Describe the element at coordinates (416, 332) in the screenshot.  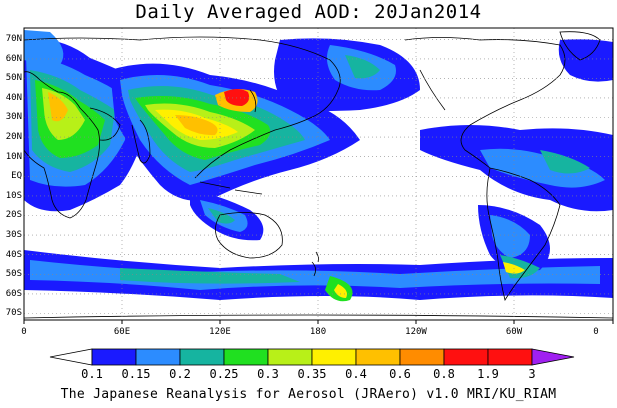
I see `lon-label: 120W` at that location.